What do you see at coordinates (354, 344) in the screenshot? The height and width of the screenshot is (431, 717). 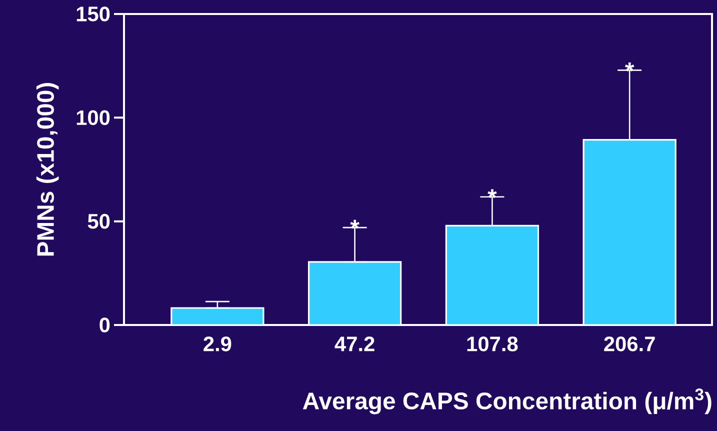 I see `x-tick-label: 47.2` at bounding box center [354, 344].